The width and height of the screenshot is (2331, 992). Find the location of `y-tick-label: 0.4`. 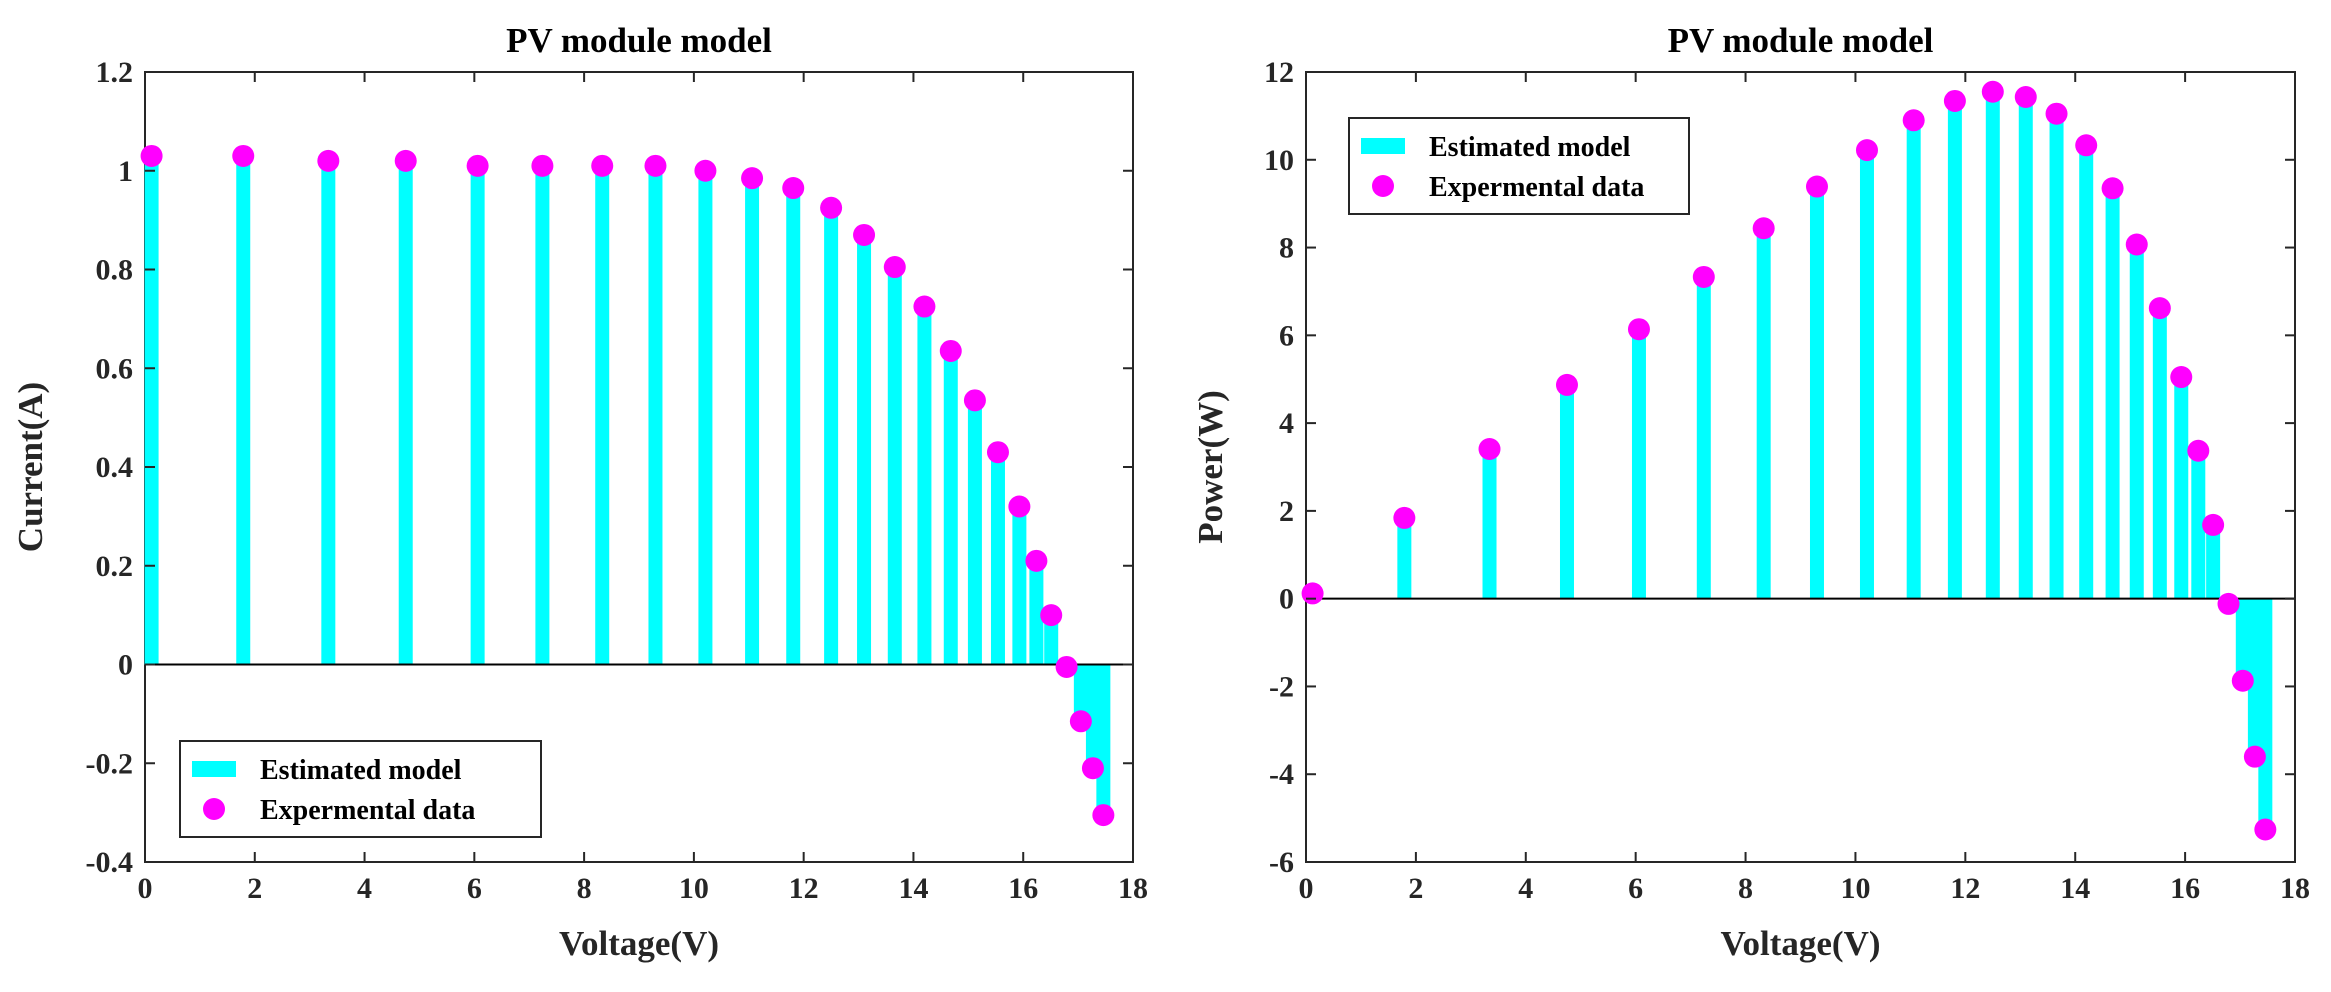

y-tick-label: 0.4 is located at coordinates (115, 467).